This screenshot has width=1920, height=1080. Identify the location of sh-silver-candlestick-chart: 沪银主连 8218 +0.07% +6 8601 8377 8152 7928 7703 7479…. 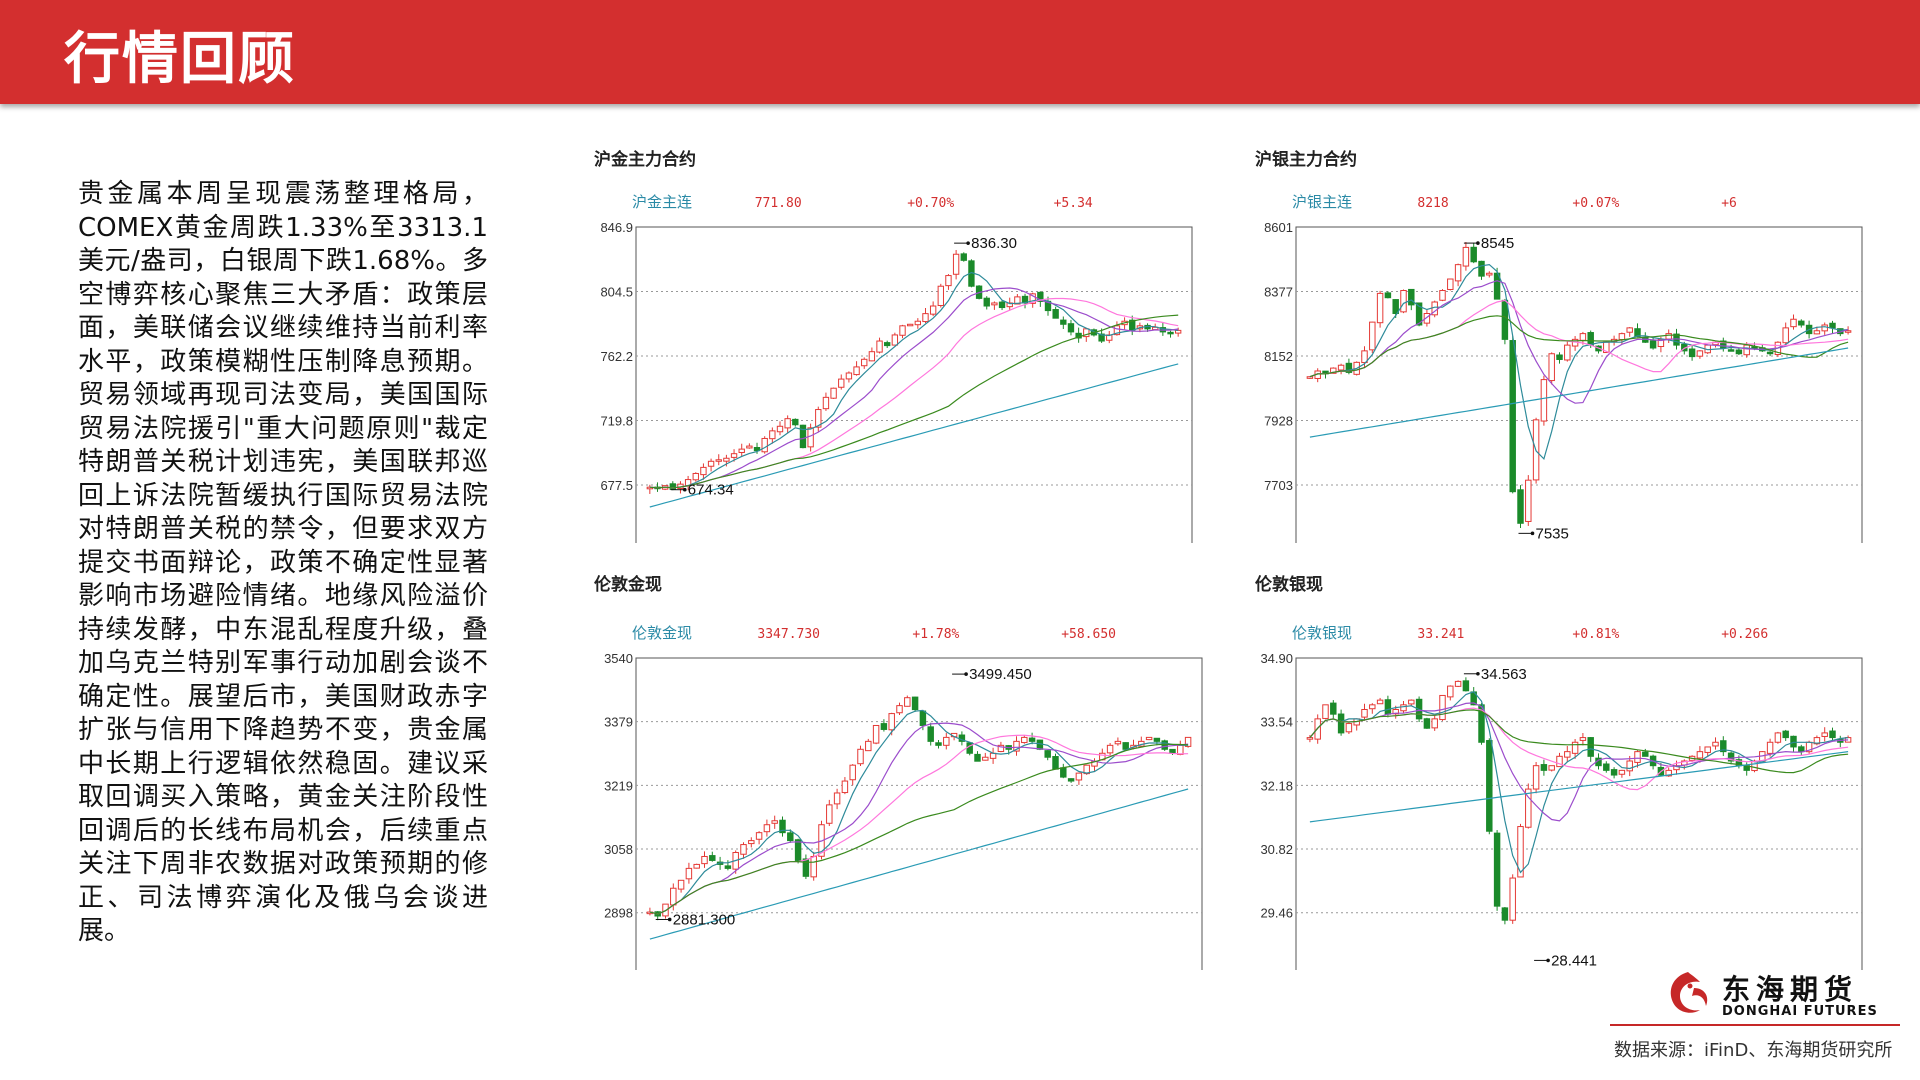
(1563, 368).